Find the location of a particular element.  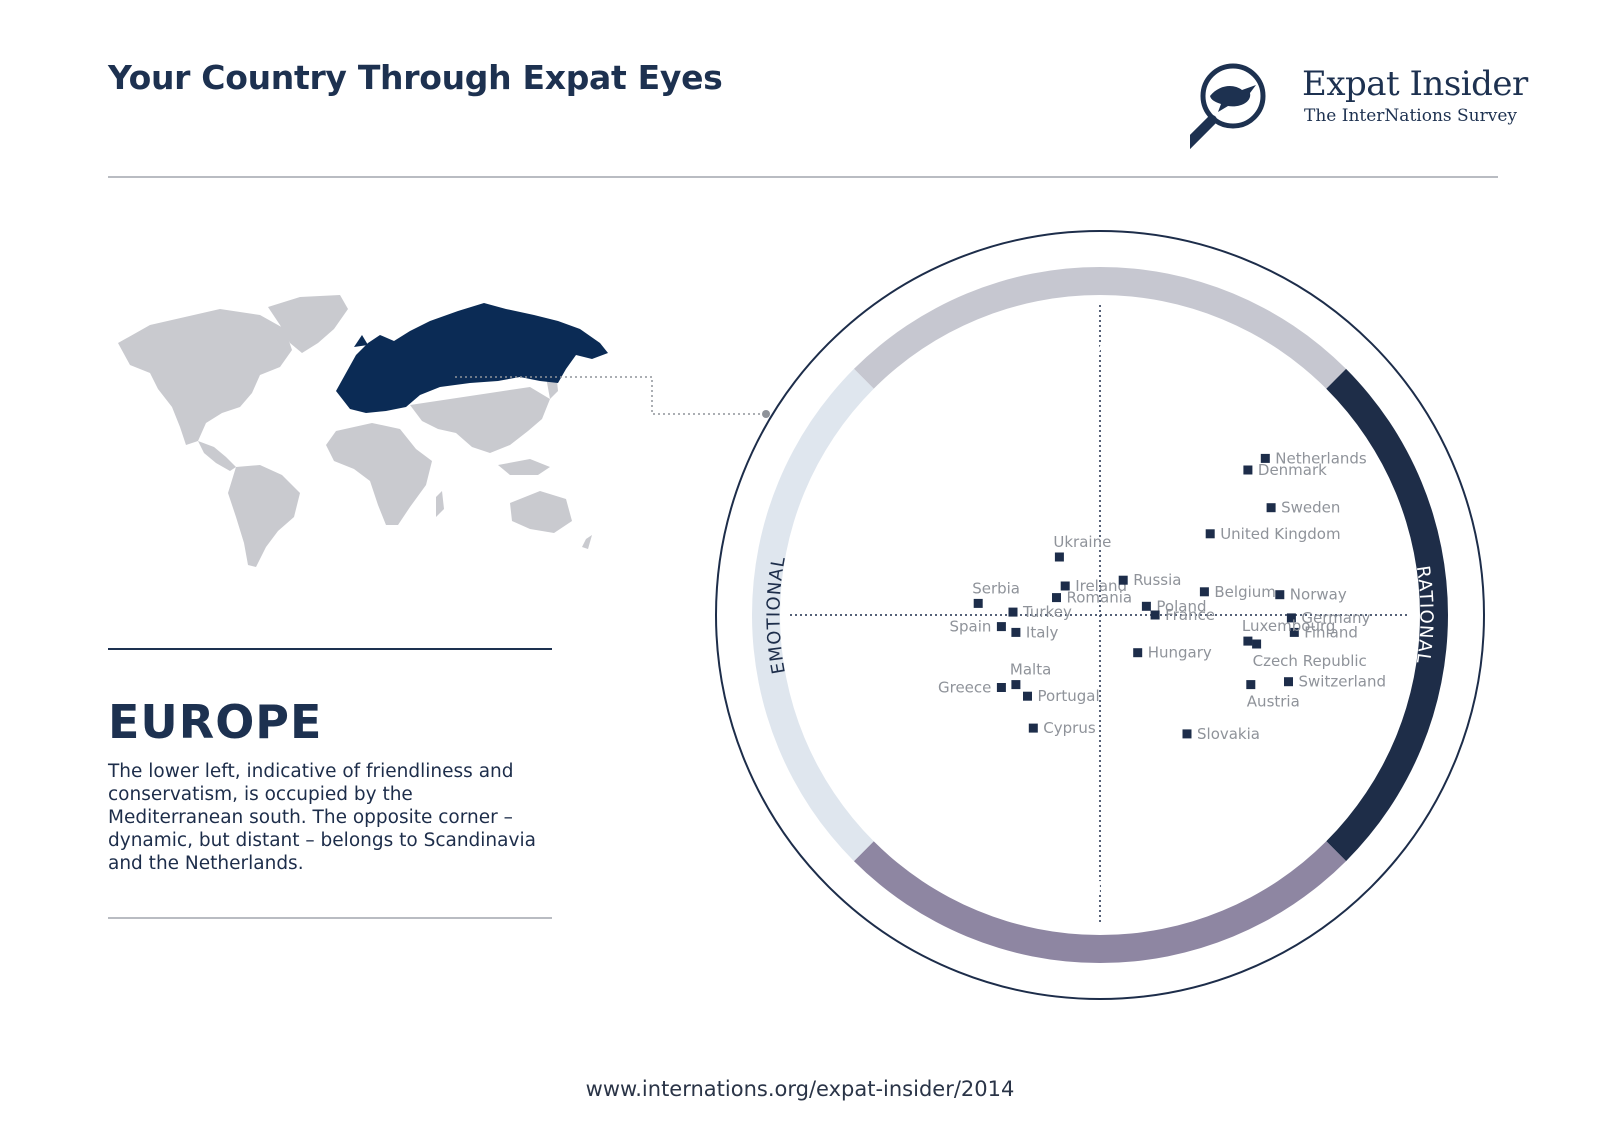

point-ukraine: Ukraine is located at coordinates (1082, 547).